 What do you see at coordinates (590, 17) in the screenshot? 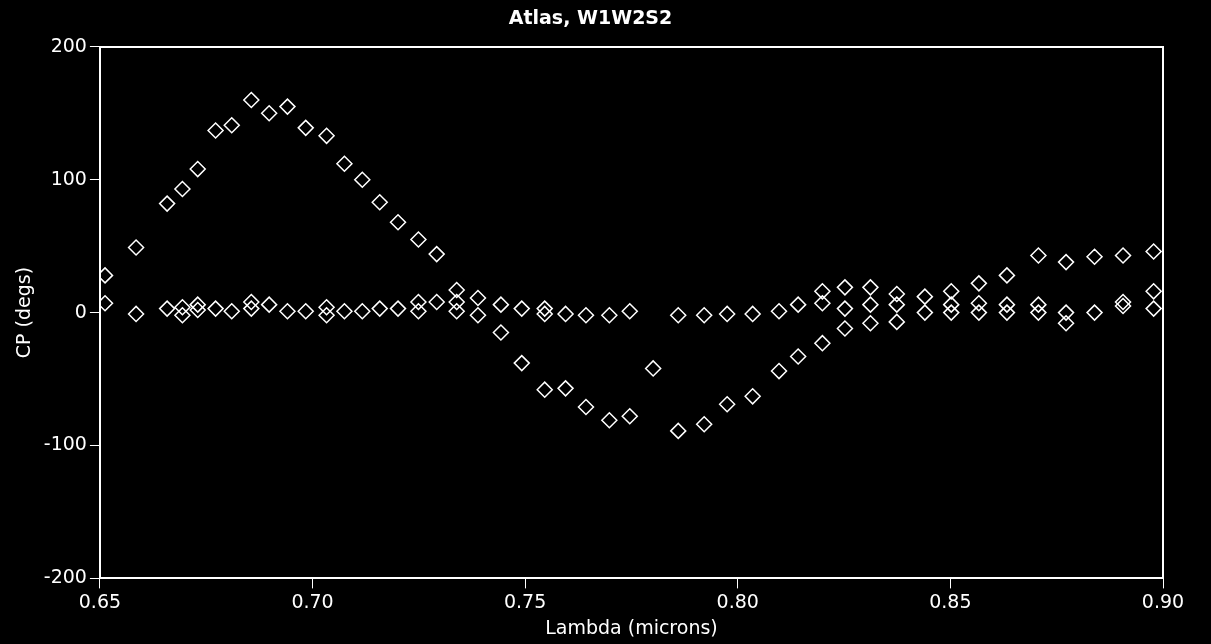
I see `chart-title: Atlas, W1W2S2` at bounding box center [590, 17].